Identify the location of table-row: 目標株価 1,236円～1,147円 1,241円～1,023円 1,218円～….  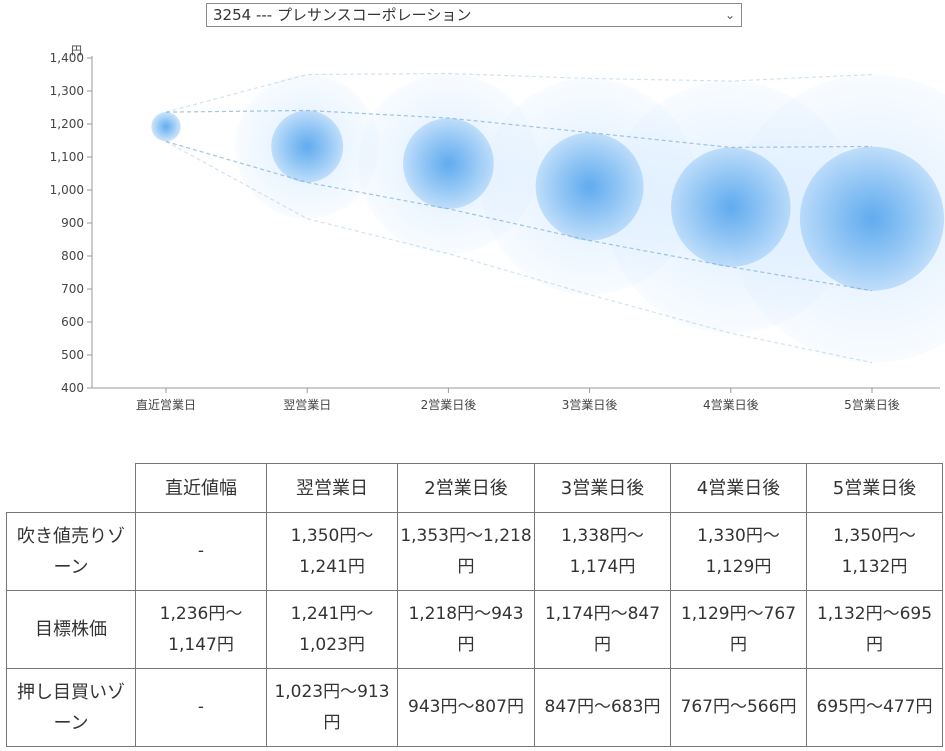
(474, 629).